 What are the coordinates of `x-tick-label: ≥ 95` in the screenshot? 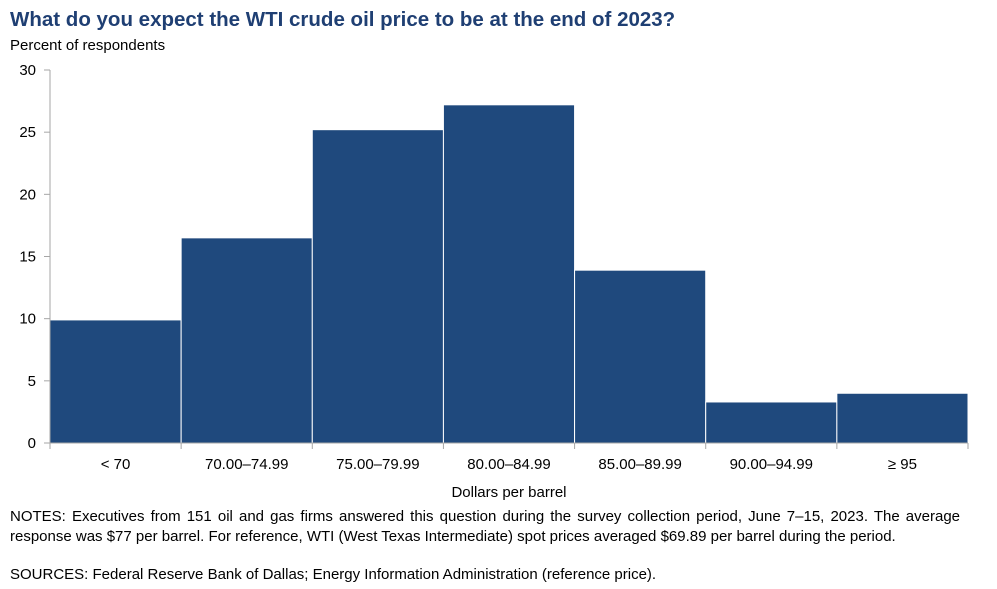 It's located at (902, 464).